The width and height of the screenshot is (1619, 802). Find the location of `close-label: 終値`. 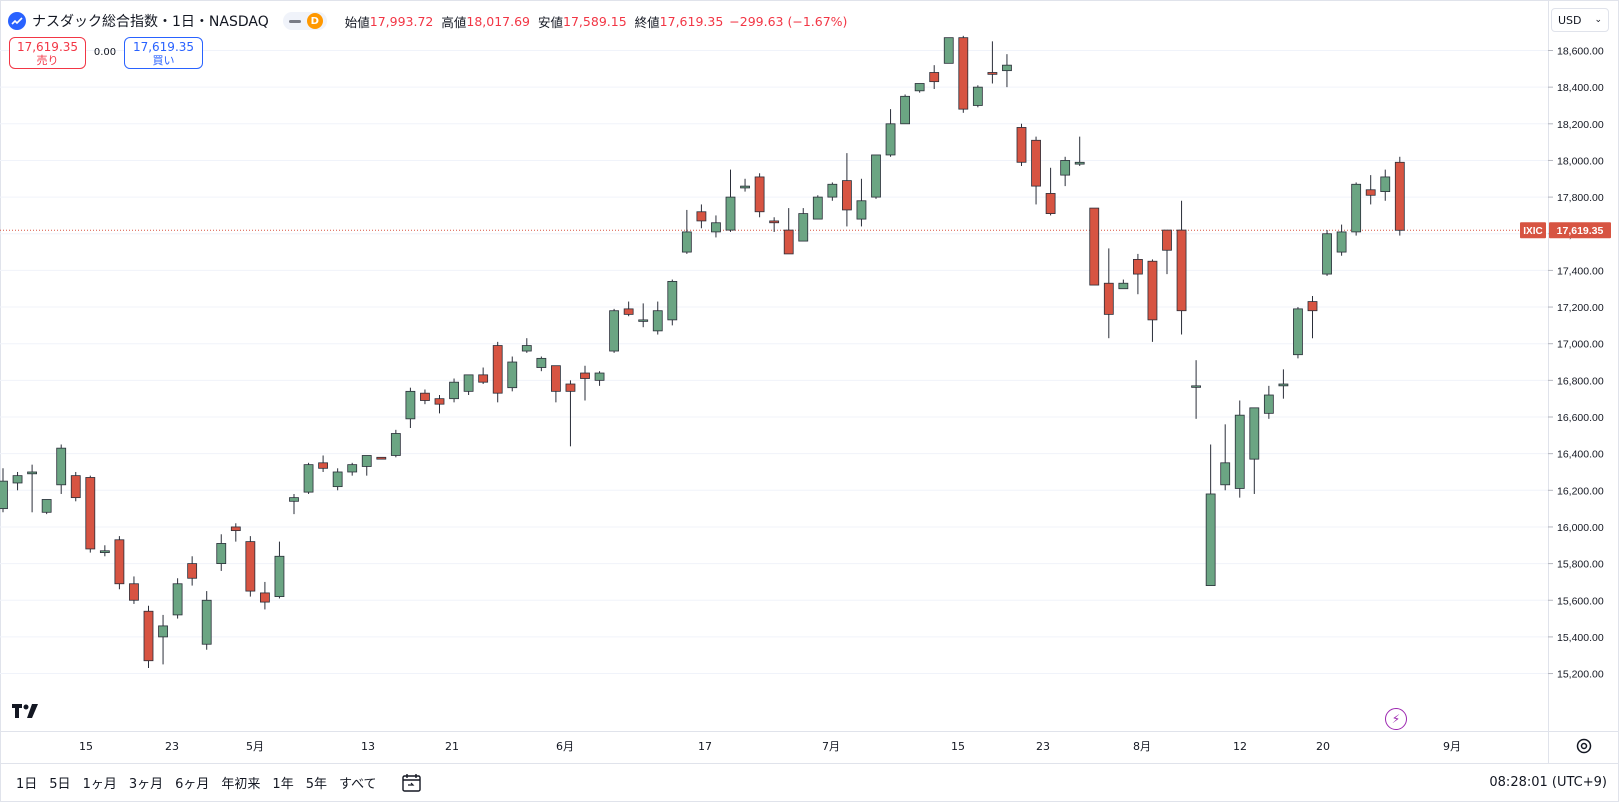

close-label: 終値 is located at coordinates (647, 22).